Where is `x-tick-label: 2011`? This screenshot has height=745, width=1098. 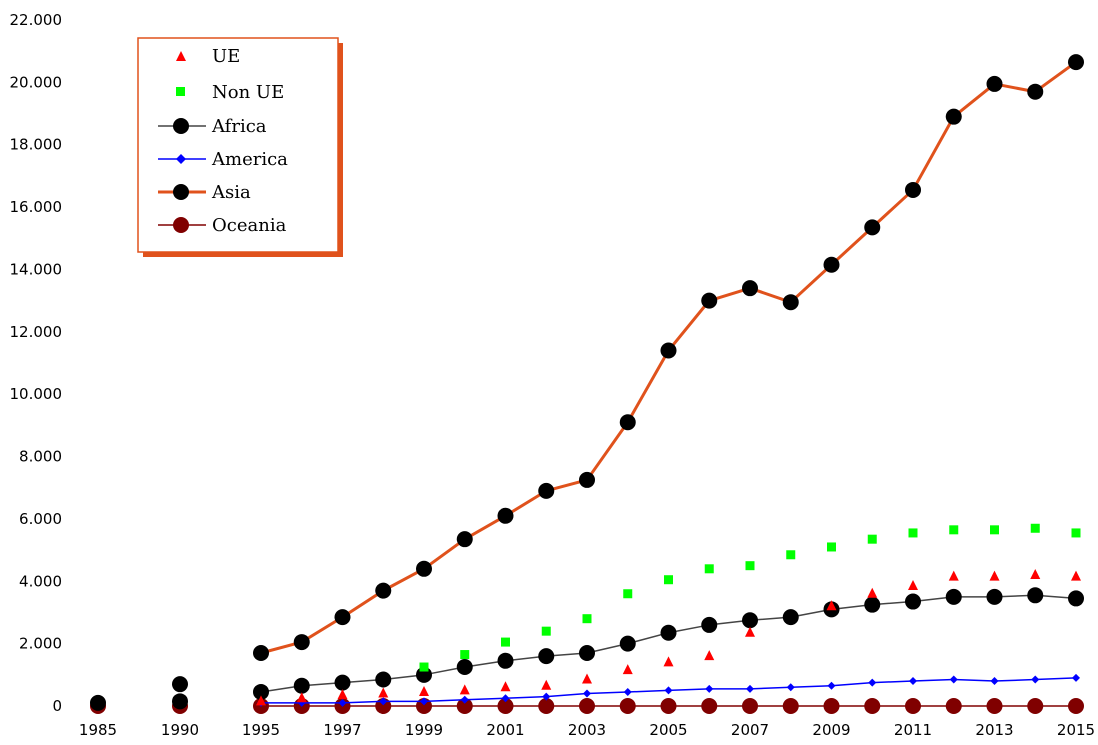
x-tick-label: 2011 is located at coordinates (913, 730).